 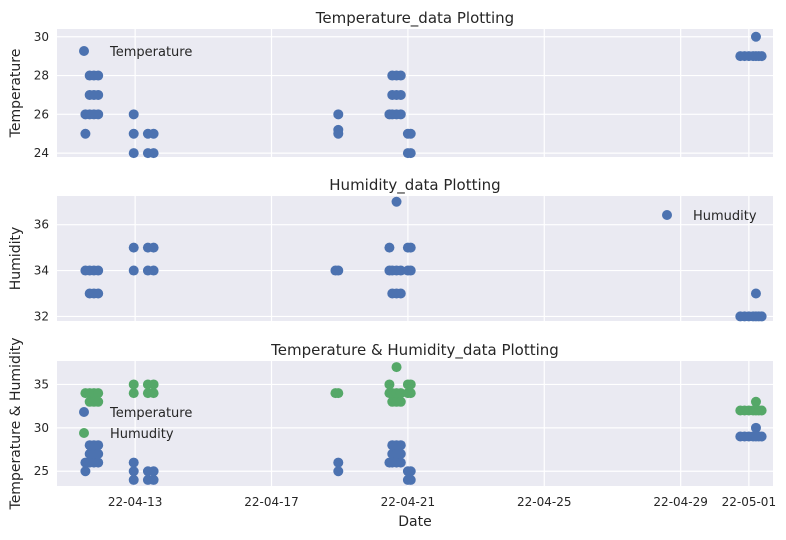 I want to click on y-tick-label: 35, so click(x=41, y=384).